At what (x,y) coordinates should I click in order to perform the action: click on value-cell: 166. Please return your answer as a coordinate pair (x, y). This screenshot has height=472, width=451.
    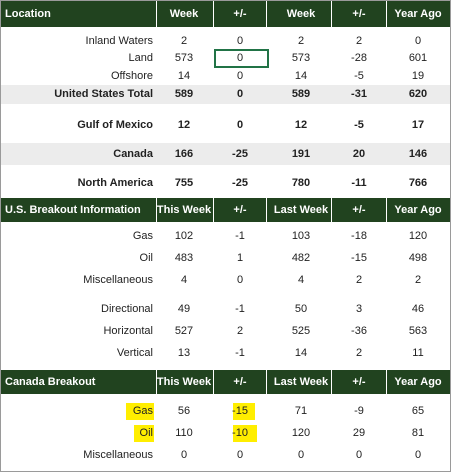
    Looking at the image, I should click on (184, 154).